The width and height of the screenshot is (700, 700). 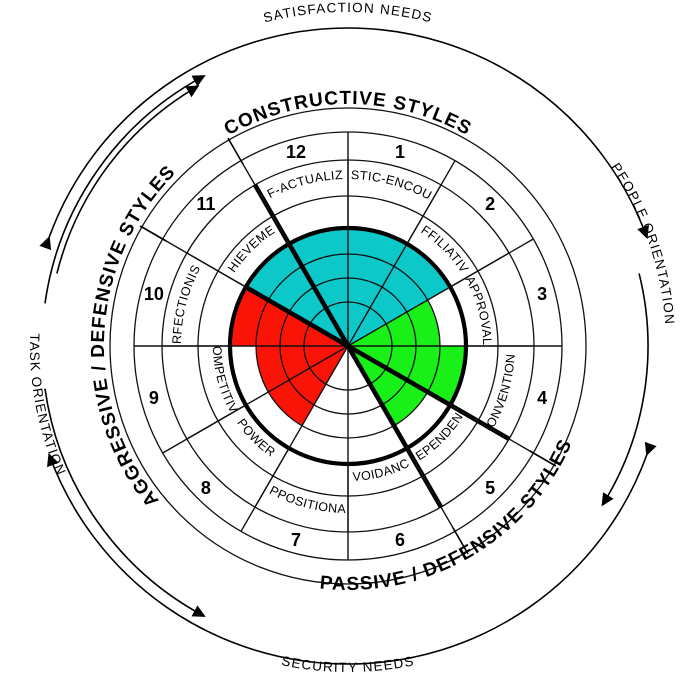 I want to click on task-orientation-arrow, so click(x=128, y=179).